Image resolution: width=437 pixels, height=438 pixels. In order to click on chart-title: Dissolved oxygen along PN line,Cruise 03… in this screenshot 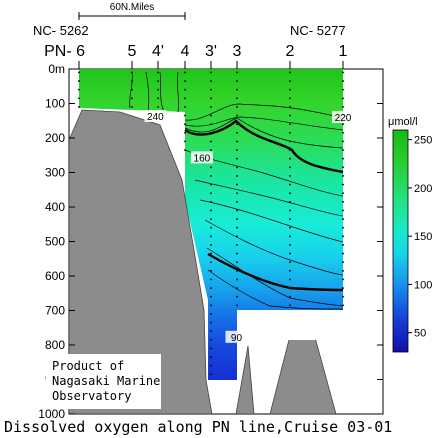, I will do `click(198, 427)`.